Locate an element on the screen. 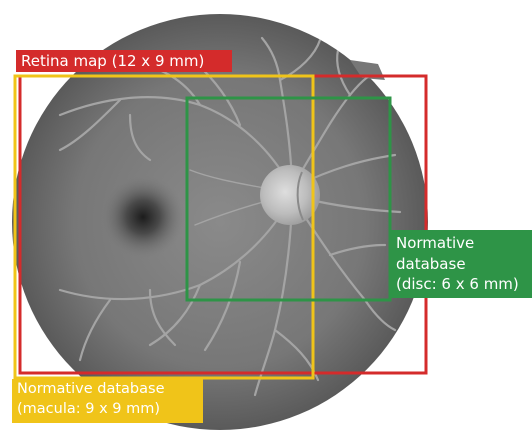 The height and width of the screenshot is (432, 532). optic-disc is located at coordinates (290, 195).